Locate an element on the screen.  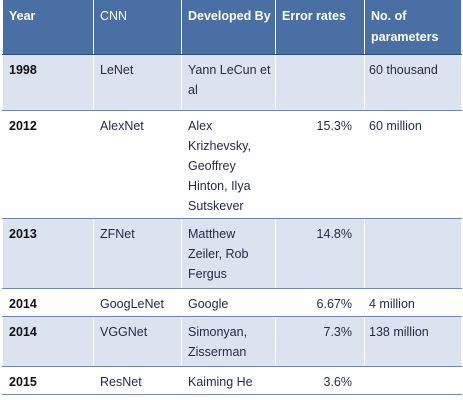
cell-parameters: 138 million is located at coordinates (413, 341).